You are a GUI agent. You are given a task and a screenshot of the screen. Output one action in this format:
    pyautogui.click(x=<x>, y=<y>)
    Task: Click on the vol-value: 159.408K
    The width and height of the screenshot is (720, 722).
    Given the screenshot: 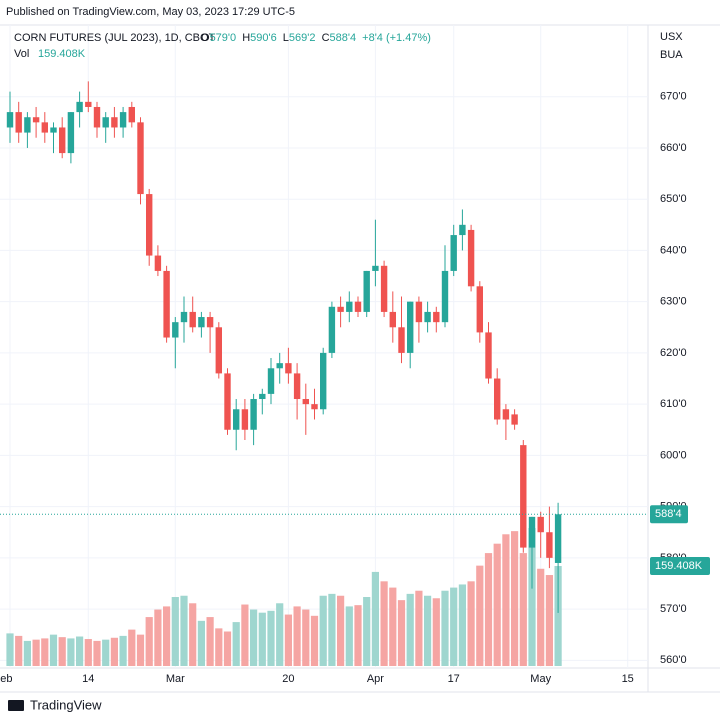 What is the action you would take?
    pyautogui.click(x=62, y=54)
    